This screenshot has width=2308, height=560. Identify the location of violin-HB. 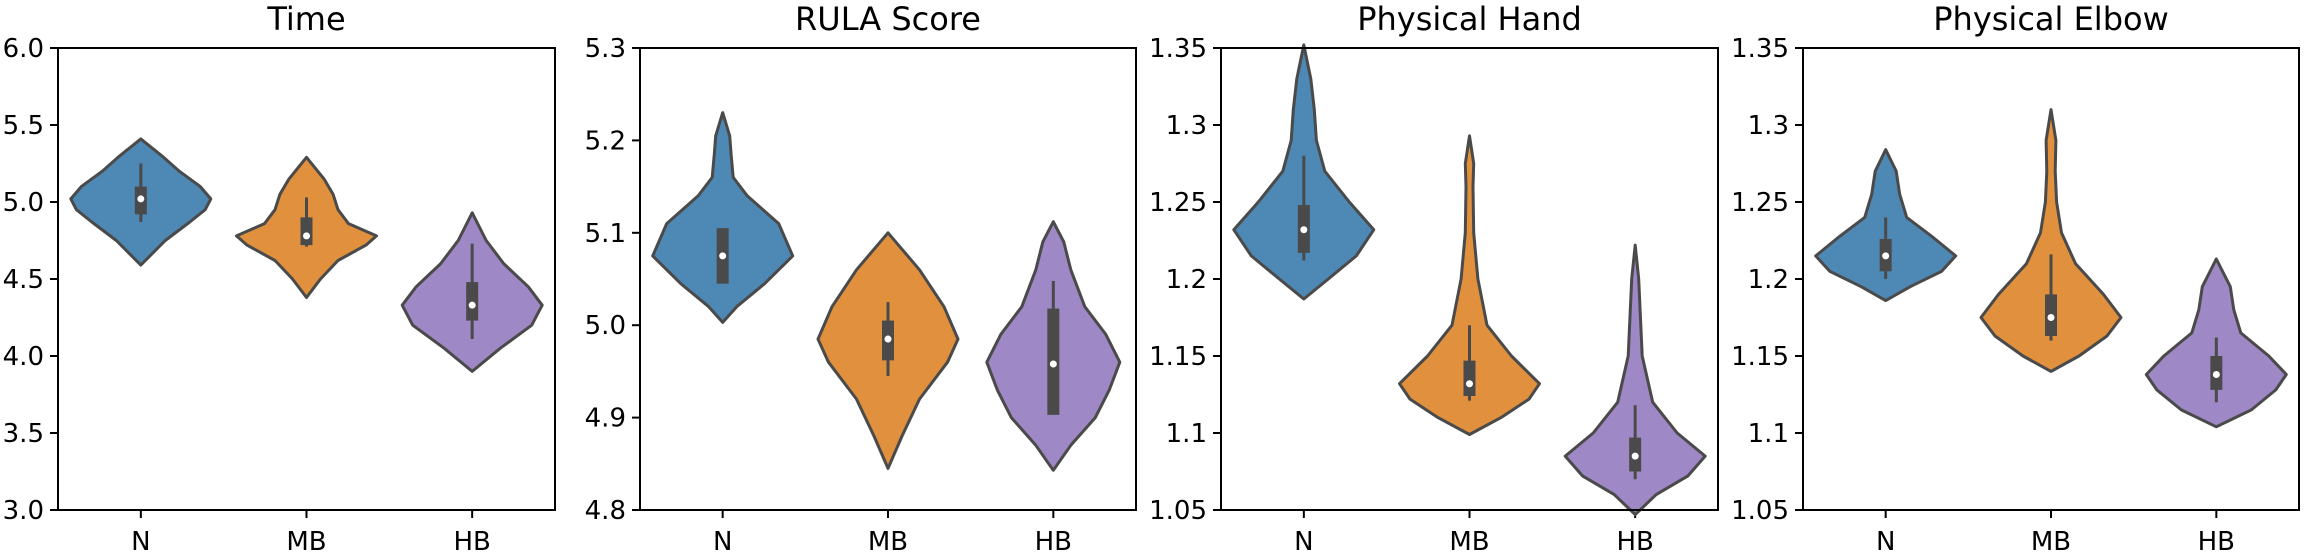
(1635, 380).